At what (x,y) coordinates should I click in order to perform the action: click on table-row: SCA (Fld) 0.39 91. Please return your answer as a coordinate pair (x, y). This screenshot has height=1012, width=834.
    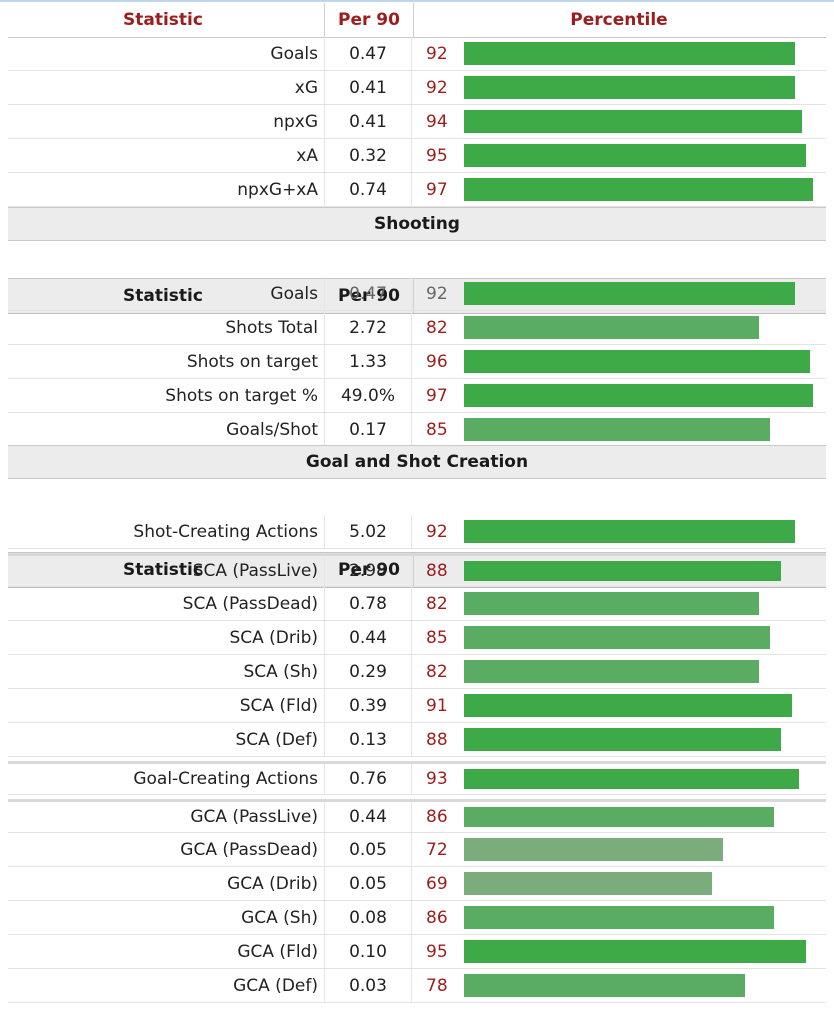
    Looking at the image, I should click on (417, 706).